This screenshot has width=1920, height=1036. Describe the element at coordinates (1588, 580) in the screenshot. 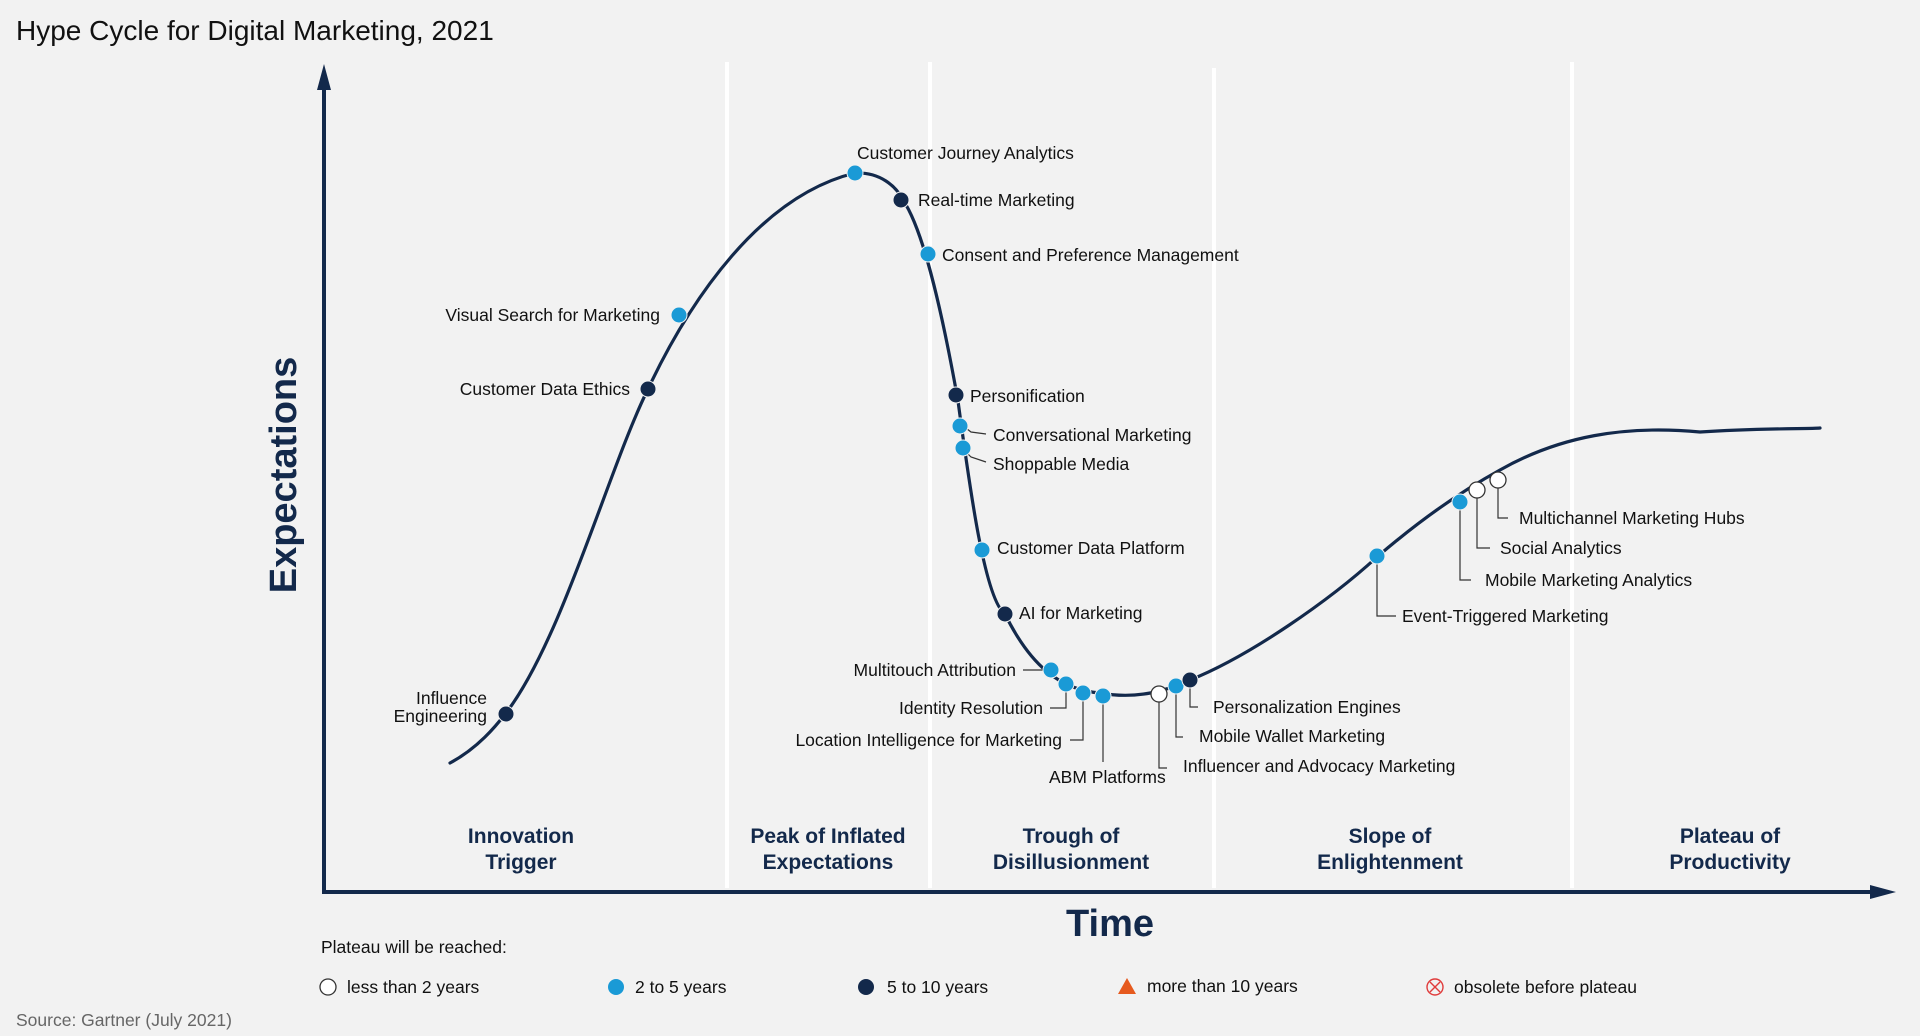

I see `label-mobile-marketing-analytics: Mobile Marketing Analytics` at that location.